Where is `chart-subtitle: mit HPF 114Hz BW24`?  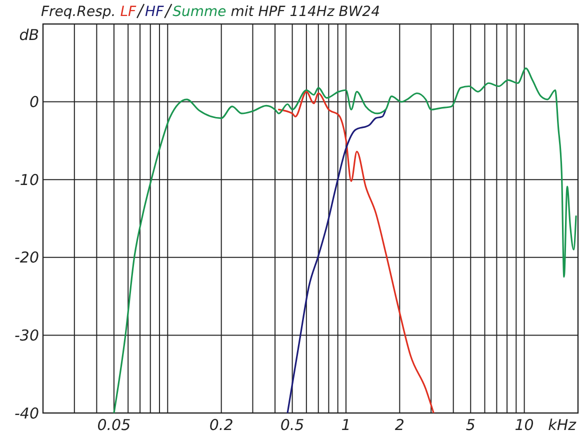 chart-subtitle: mit HPF 114Hz BW24 is located at coordinates (303, 12).